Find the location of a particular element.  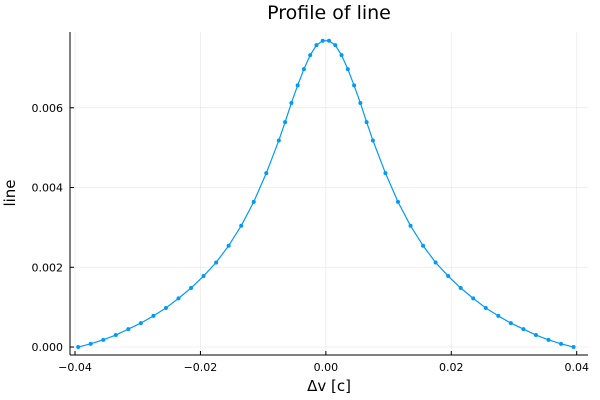

x-axis-label: Δv [c] is located at coordinates (329, 386).